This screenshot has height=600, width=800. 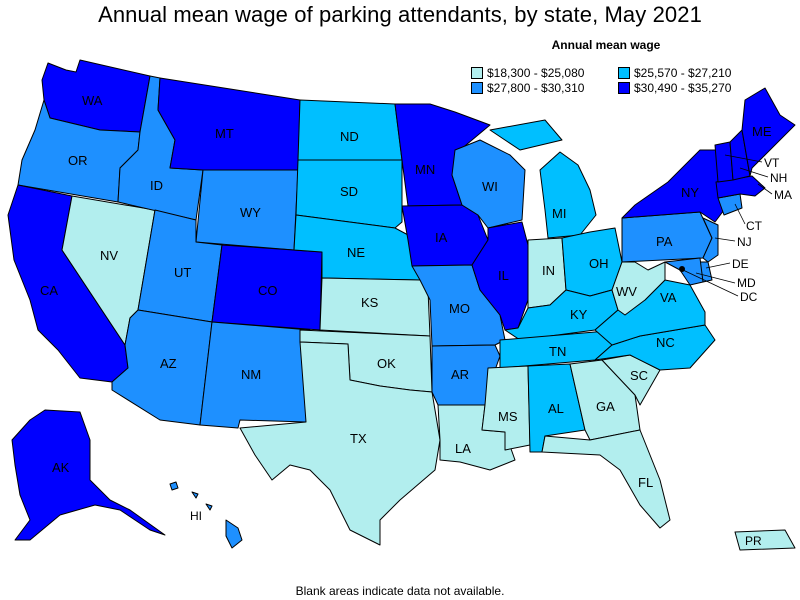 What do you see at coordinates (690, 192) in the screenshot?
I see `label-ny: NY` at bounding box center [690, 192].